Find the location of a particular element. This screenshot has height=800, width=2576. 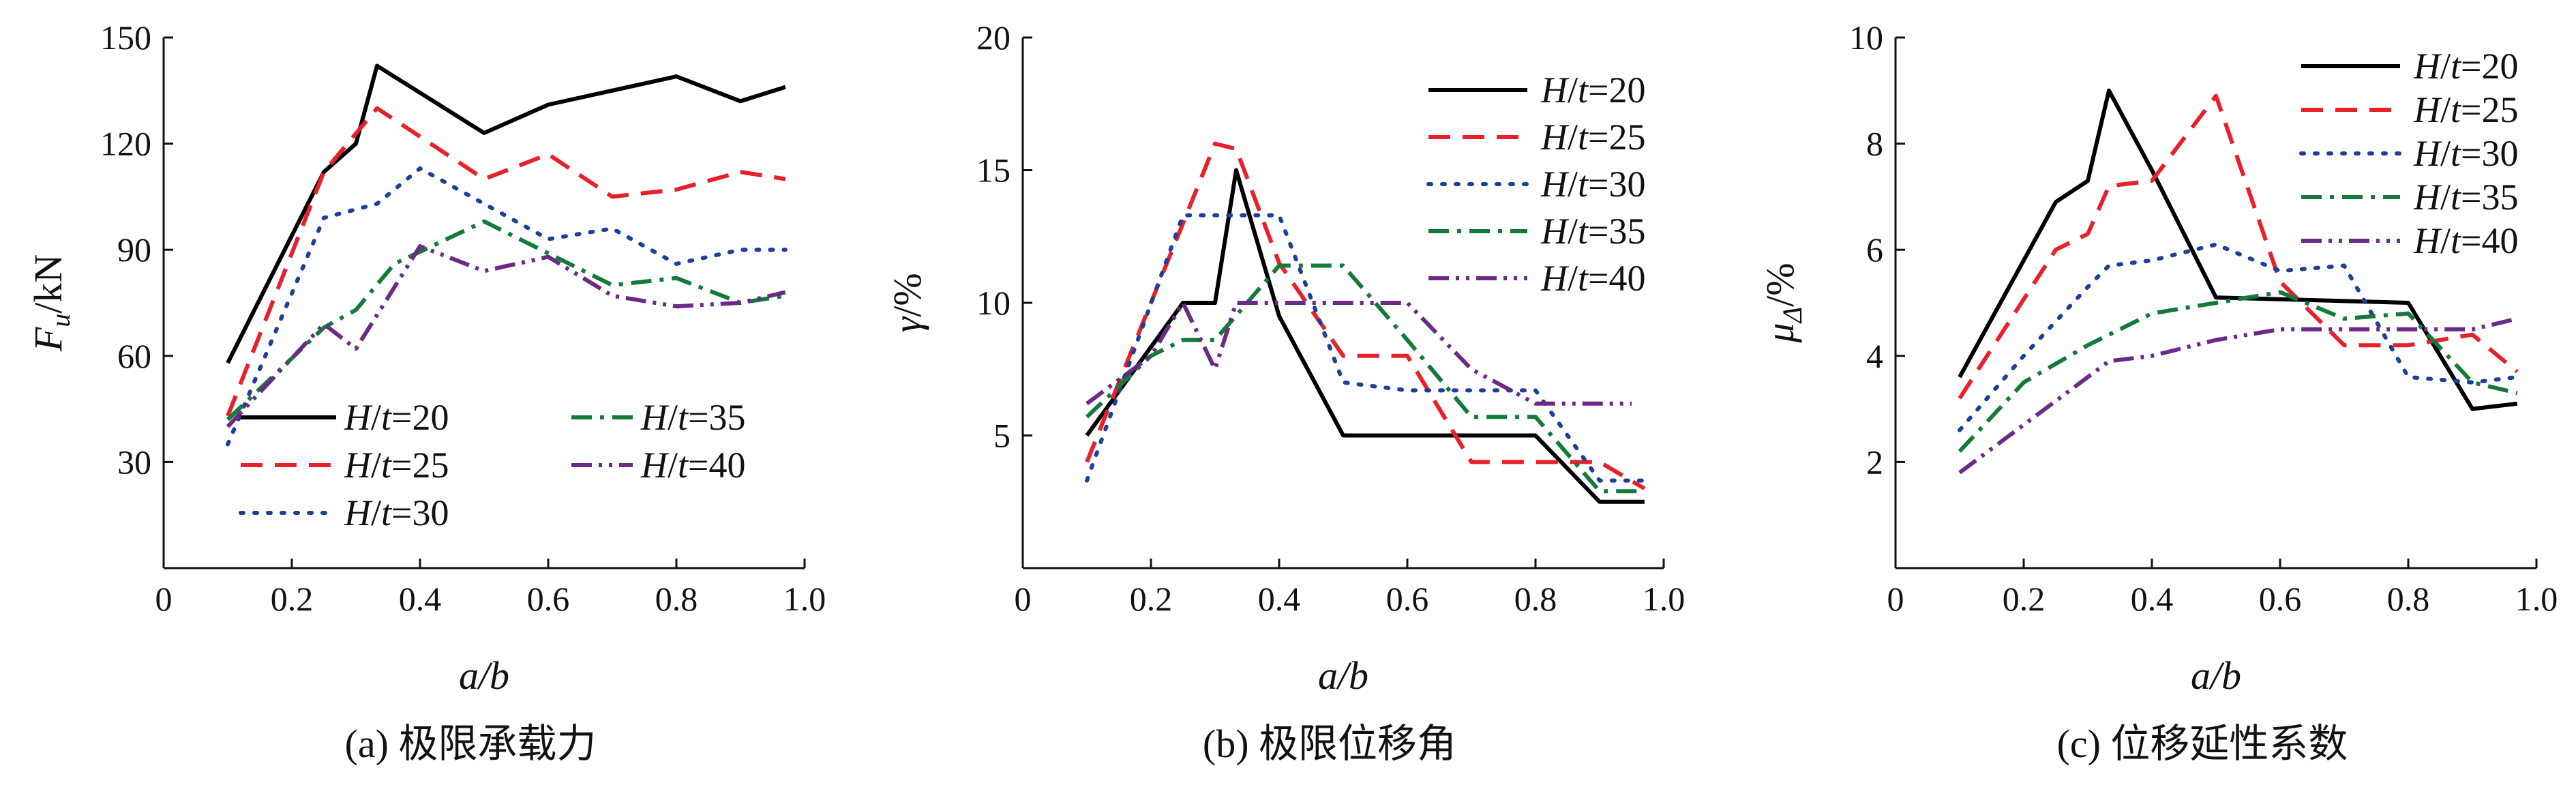

y-tick-label: 30 is located at coordinates (134, 462).